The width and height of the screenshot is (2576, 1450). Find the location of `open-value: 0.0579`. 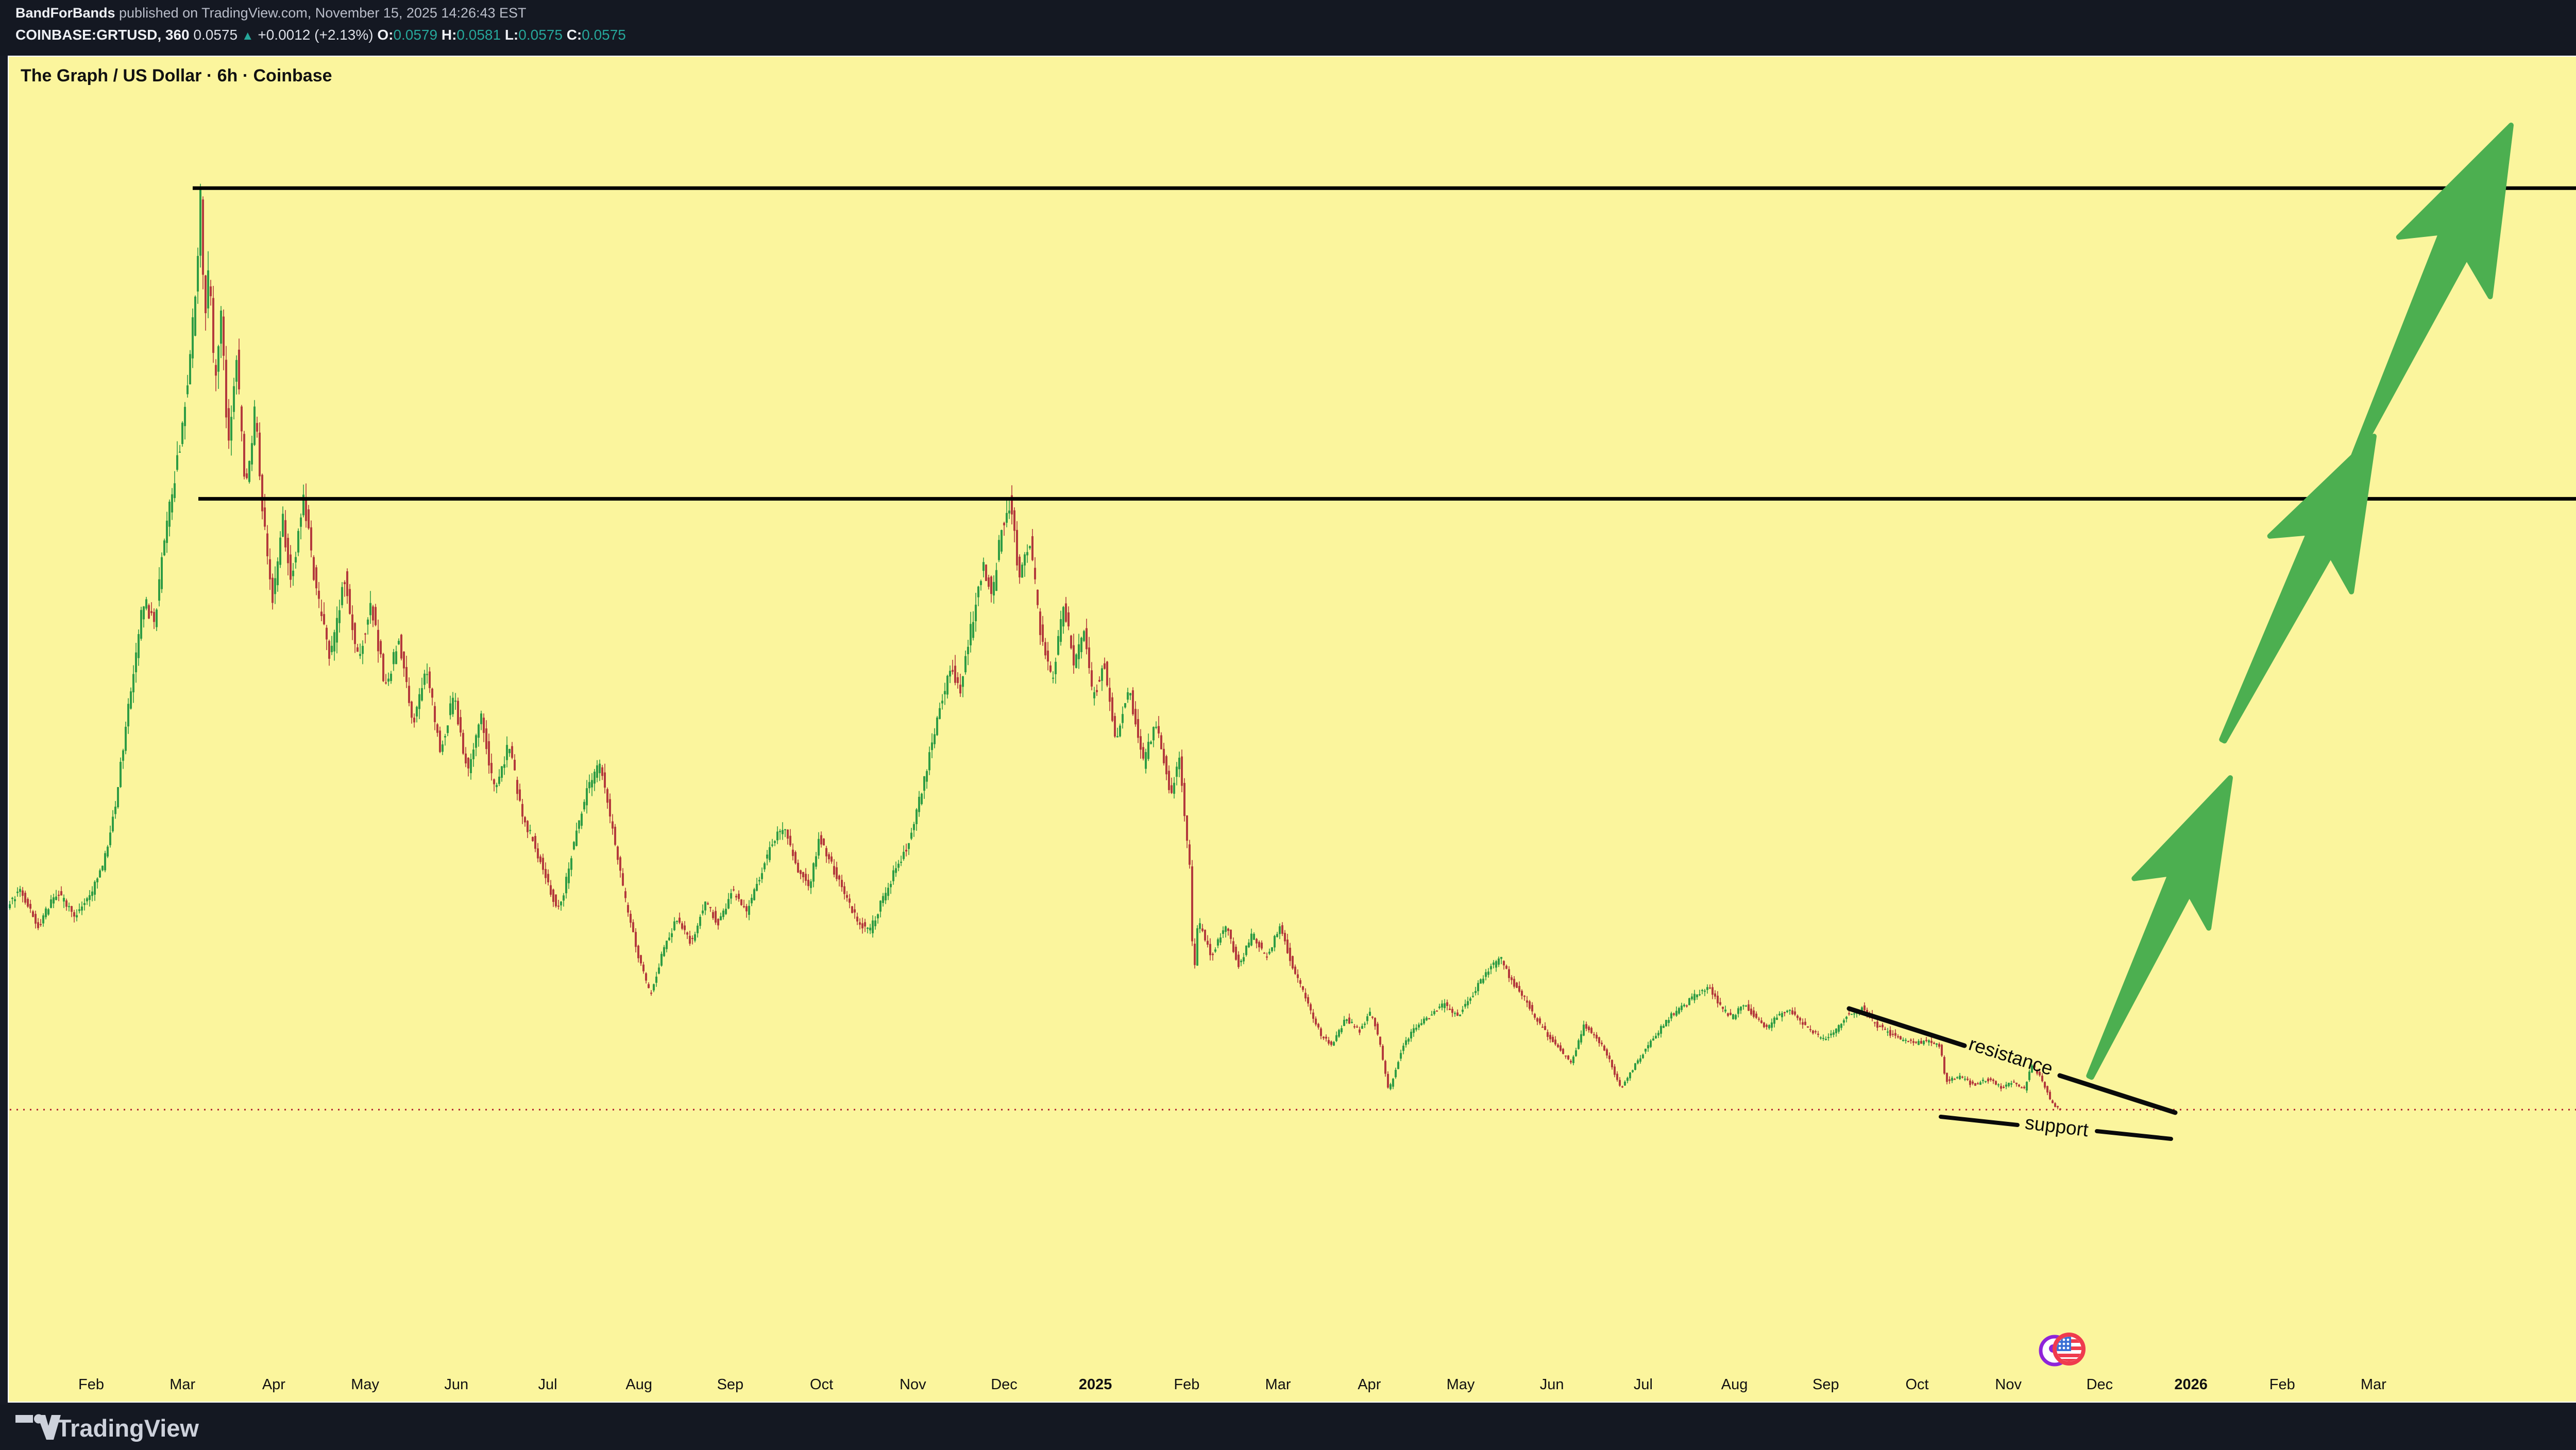

open-value: 0.0579 is located at coordinates (415, 35).